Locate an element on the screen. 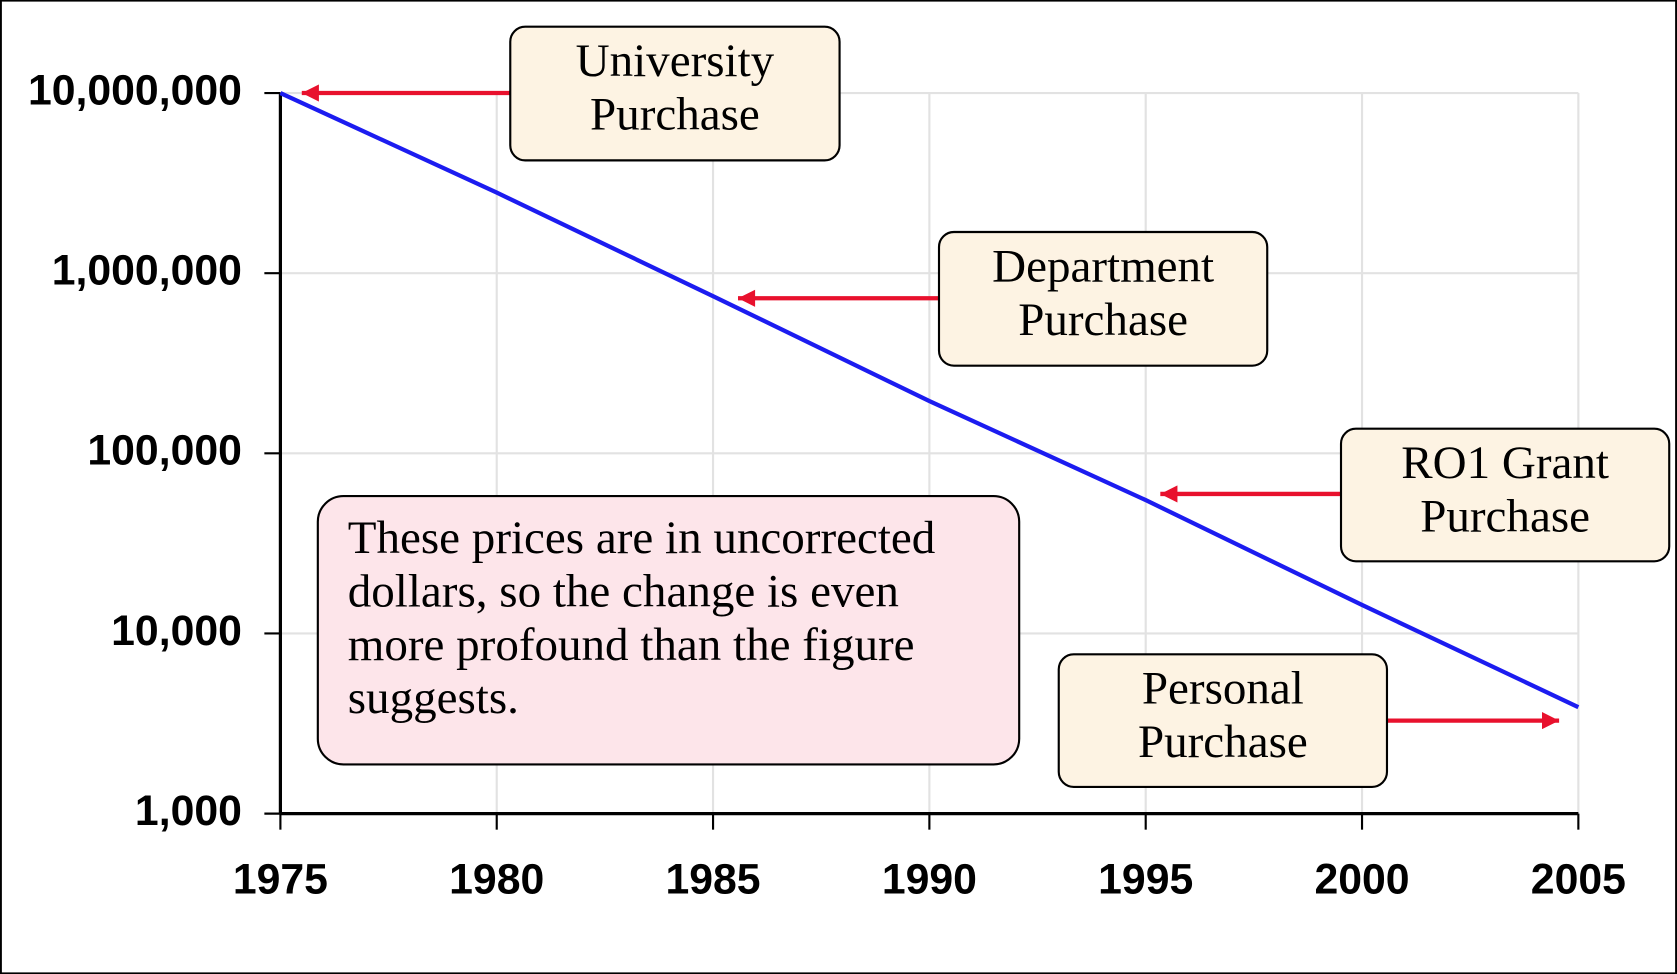  y-tick-label: 10,000 is located at coordinates (176, 631).